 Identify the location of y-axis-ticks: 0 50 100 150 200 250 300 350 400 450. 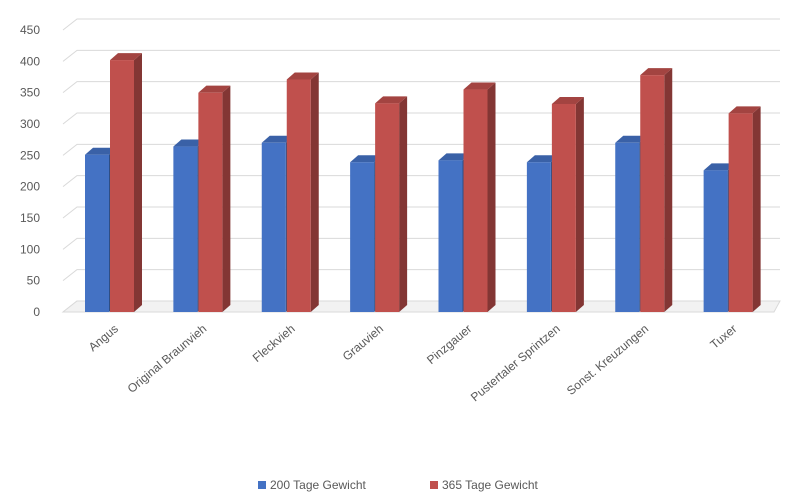
(30, 171).